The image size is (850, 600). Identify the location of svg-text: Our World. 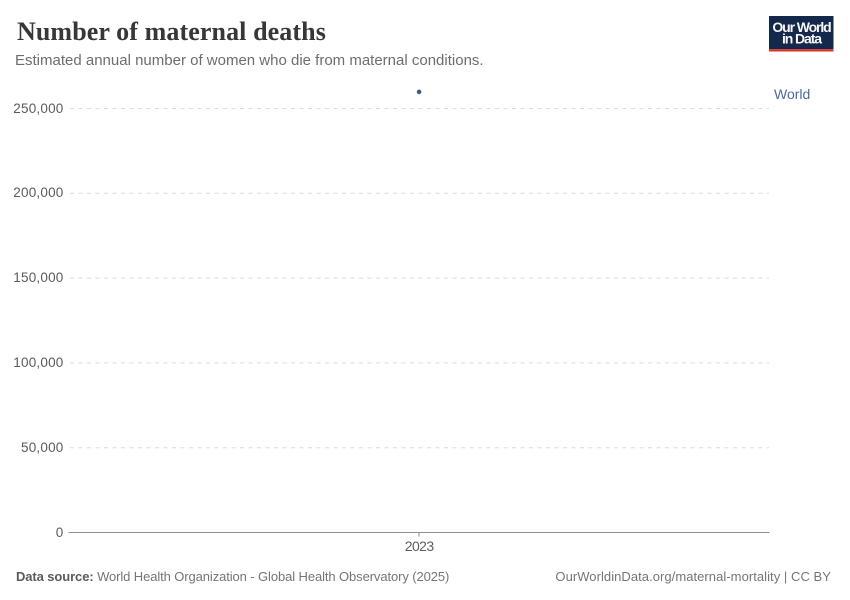
(801, 27).